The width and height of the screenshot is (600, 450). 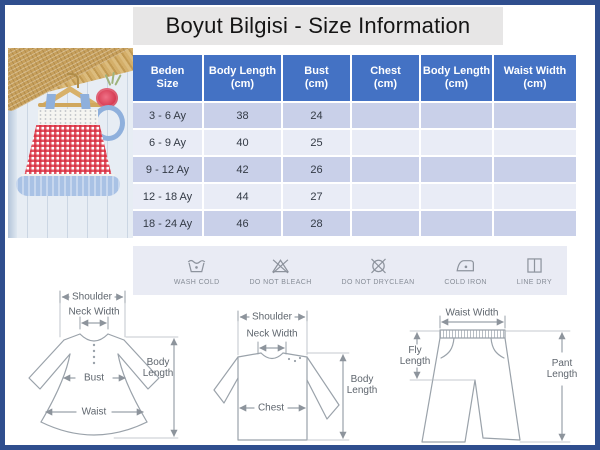 What do you see at coordinates (68, 175) in the screenshot?
I see `dress-trim` at bounding box center [68, 175].